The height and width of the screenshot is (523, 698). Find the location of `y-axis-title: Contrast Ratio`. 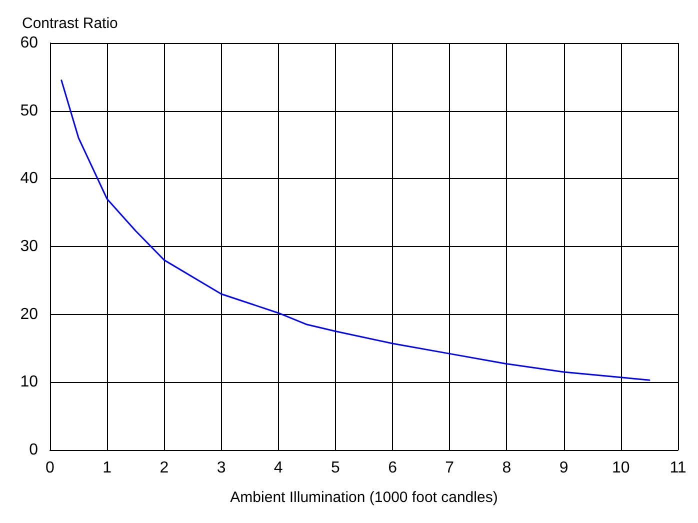

y-axis-title: Contrast Ratio is located at coordinates (70, 23).